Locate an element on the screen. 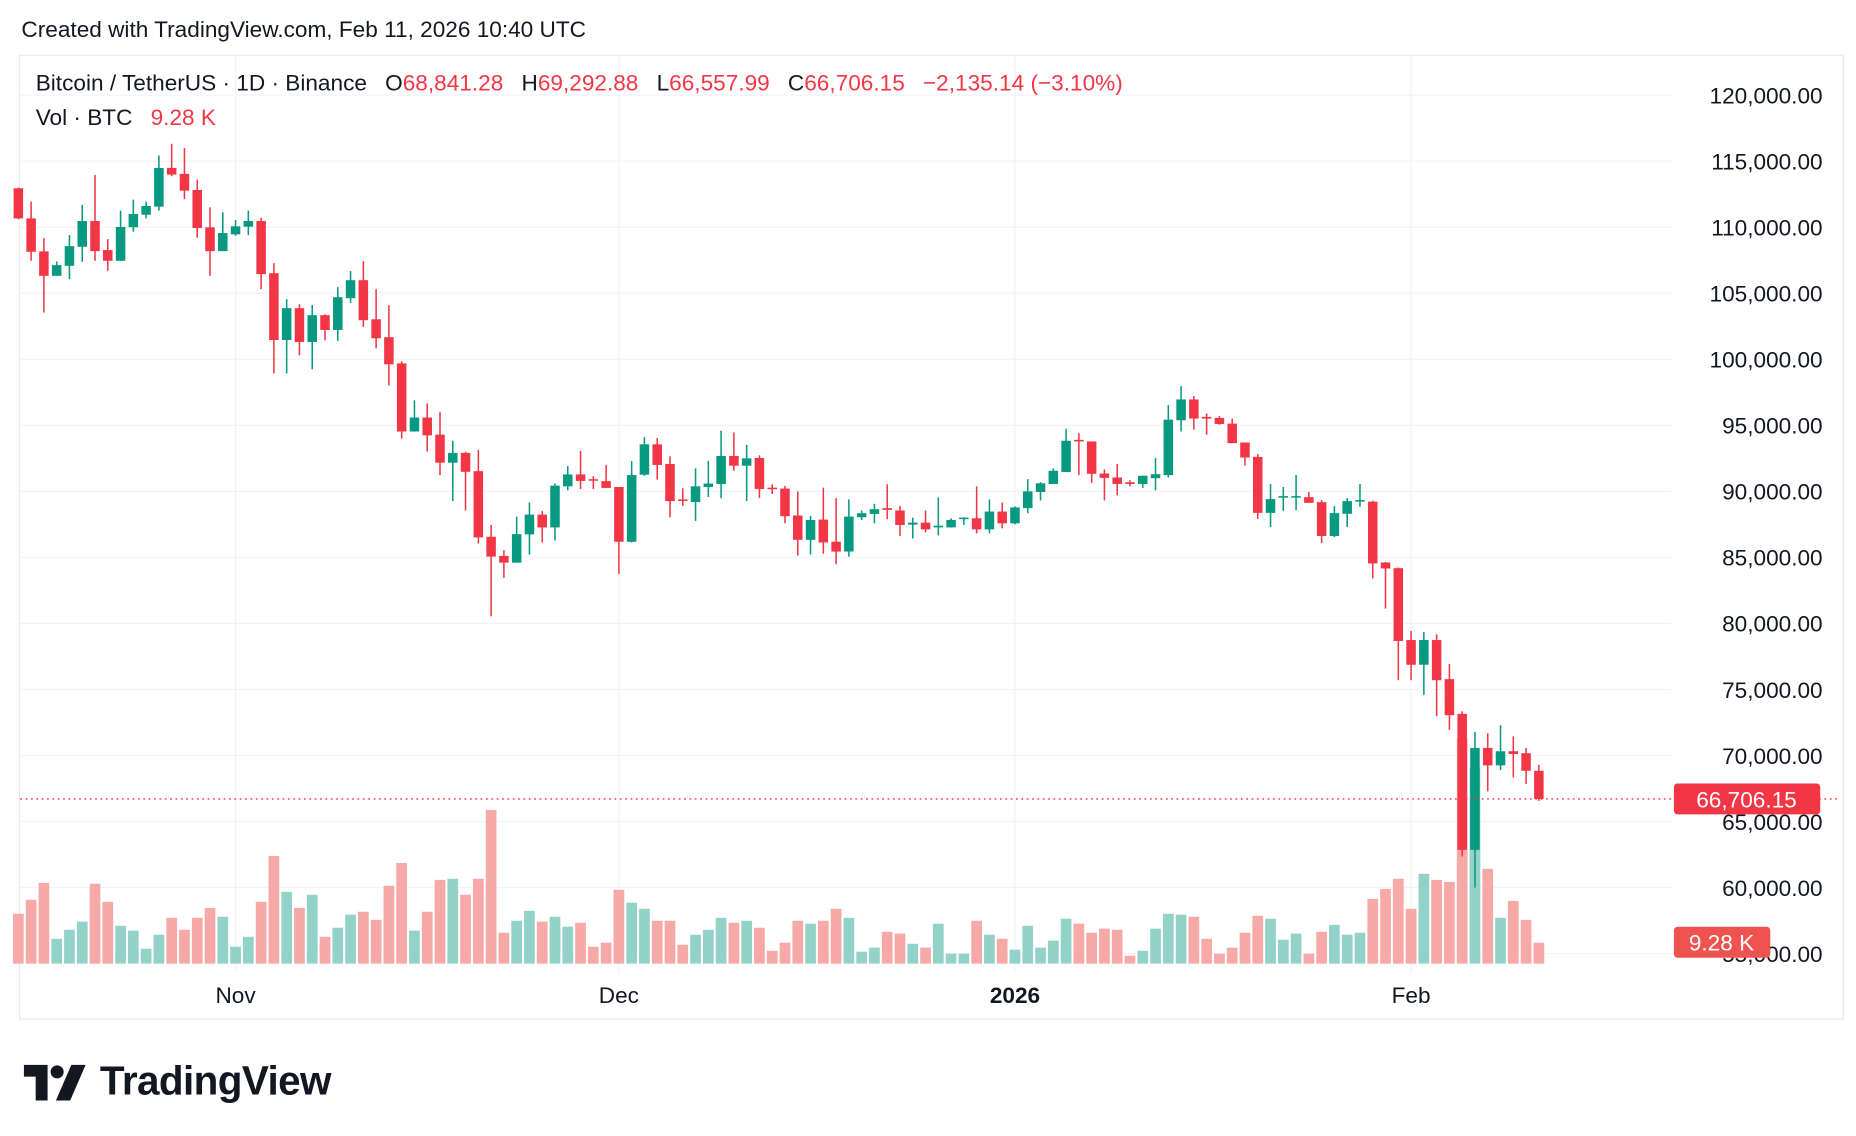 The height and width of the screenshot is (1136, 1856). volume-label: Vol · BTC is located at coordinates (84, 118).